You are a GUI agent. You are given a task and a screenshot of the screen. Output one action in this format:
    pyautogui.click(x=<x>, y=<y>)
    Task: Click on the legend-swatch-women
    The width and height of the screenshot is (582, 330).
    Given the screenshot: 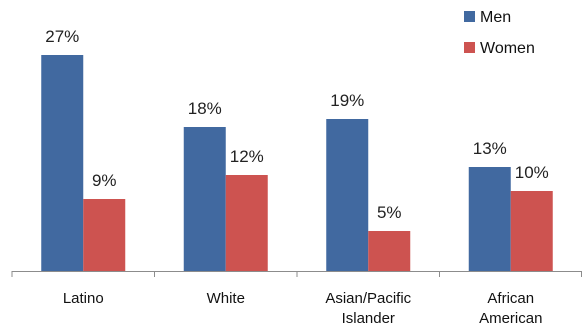 What is the action you would take?
    pyautogui.click(x=469, y=47)
    